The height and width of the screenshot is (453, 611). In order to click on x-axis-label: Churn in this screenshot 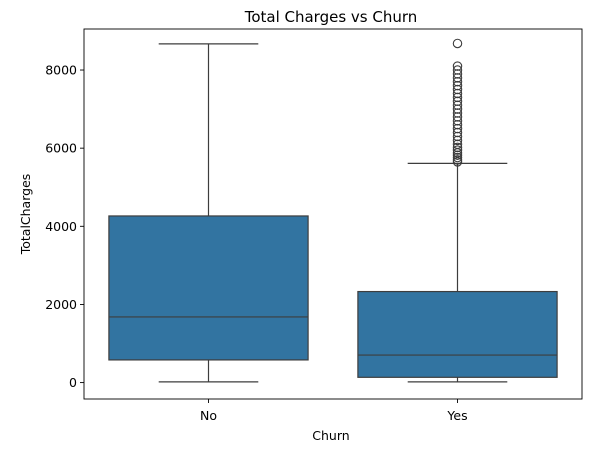, I will do `click(330, 435)`.